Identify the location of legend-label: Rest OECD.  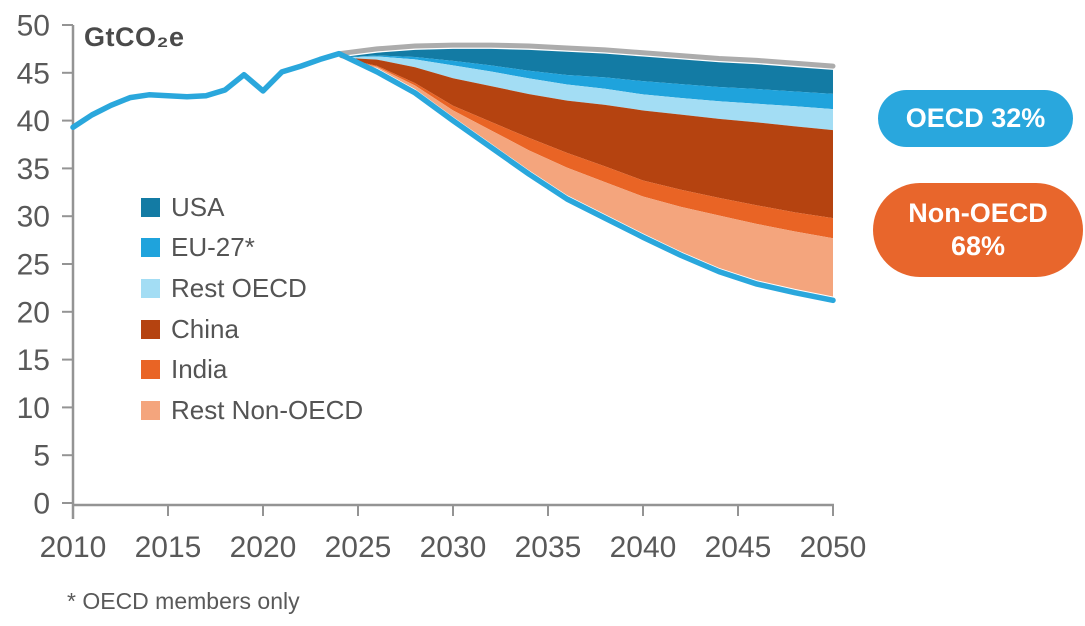
(239, 287).